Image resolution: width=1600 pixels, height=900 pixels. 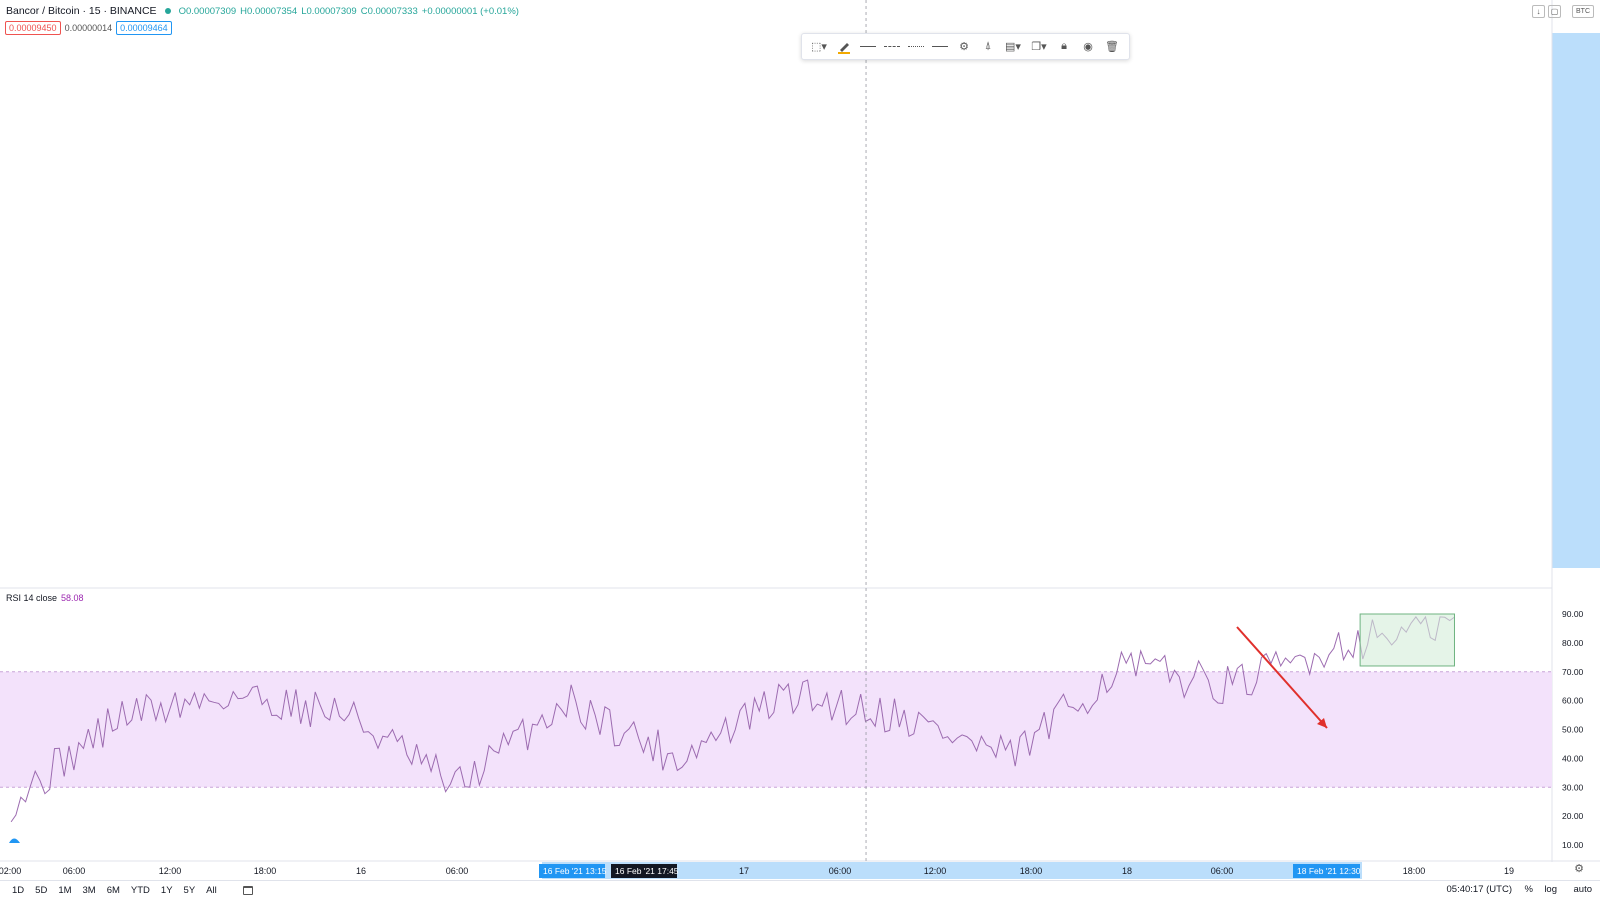 I want to click on crosshair-time-label-bg, so click(x=644, y=871).